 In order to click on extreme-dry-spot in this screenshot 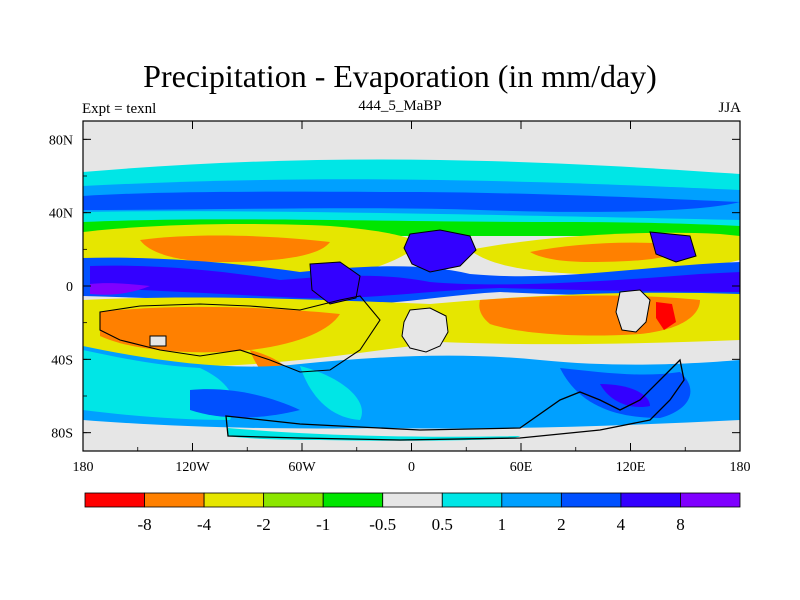, I will do `click(666, 316)`.